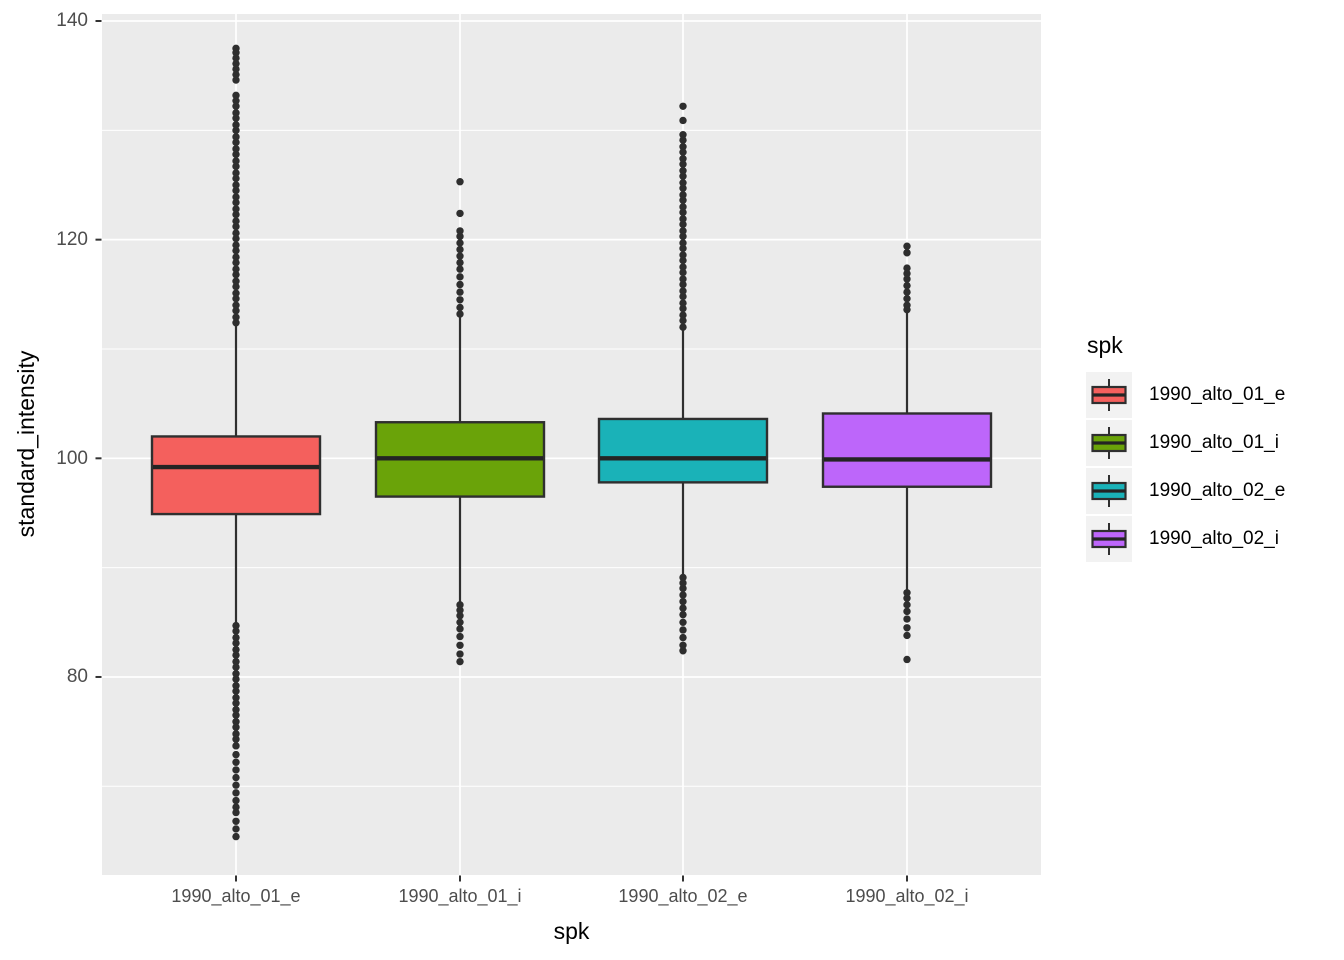 Image resolution: width=1344 pixels, height=960 pixels. I want to click on boxplot-group-1990_alto_02_e, so click(683, 378).